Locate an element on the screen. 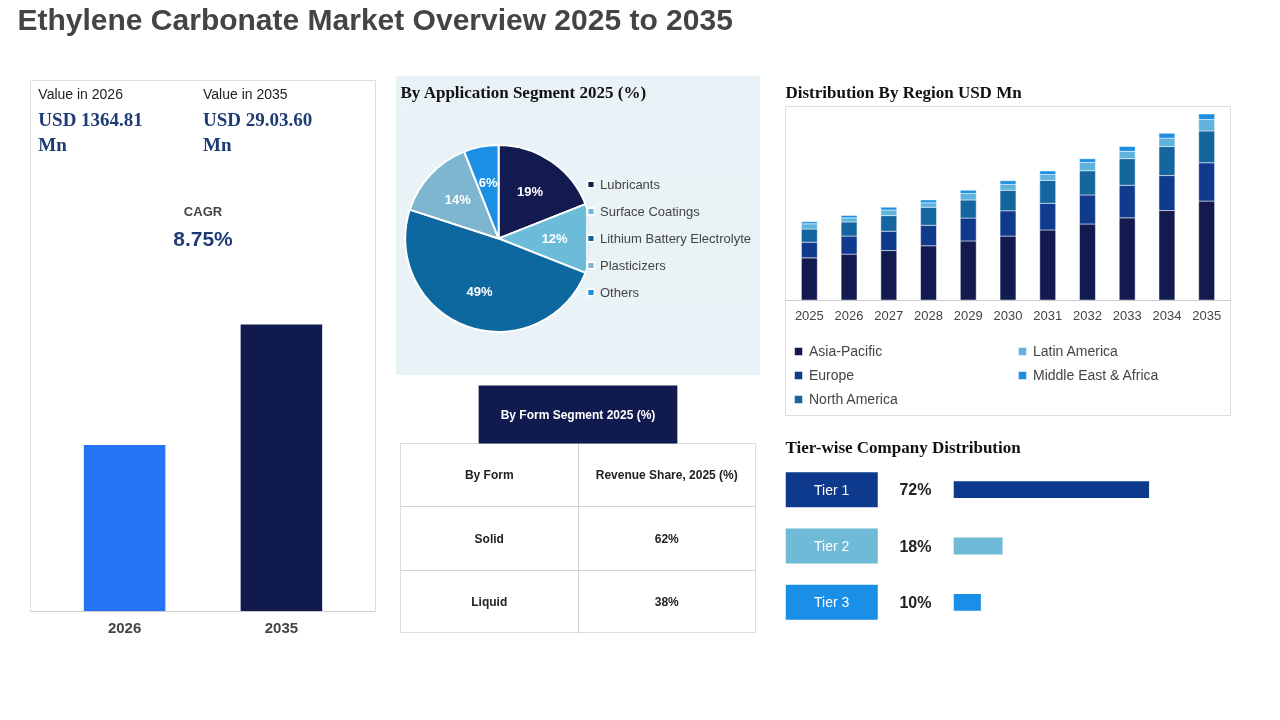  x-tick-label: 2031 is located at coordinates (1048, 316).